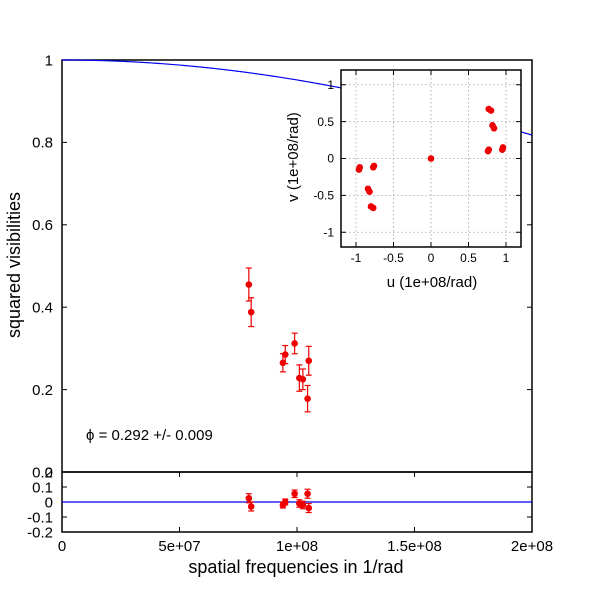  What do you see at coordinates (149, 435) in the screenshot?
I see `fit-annotation: ϕ = 0.292 +/- 0.009` at bounding box center [149, 435].